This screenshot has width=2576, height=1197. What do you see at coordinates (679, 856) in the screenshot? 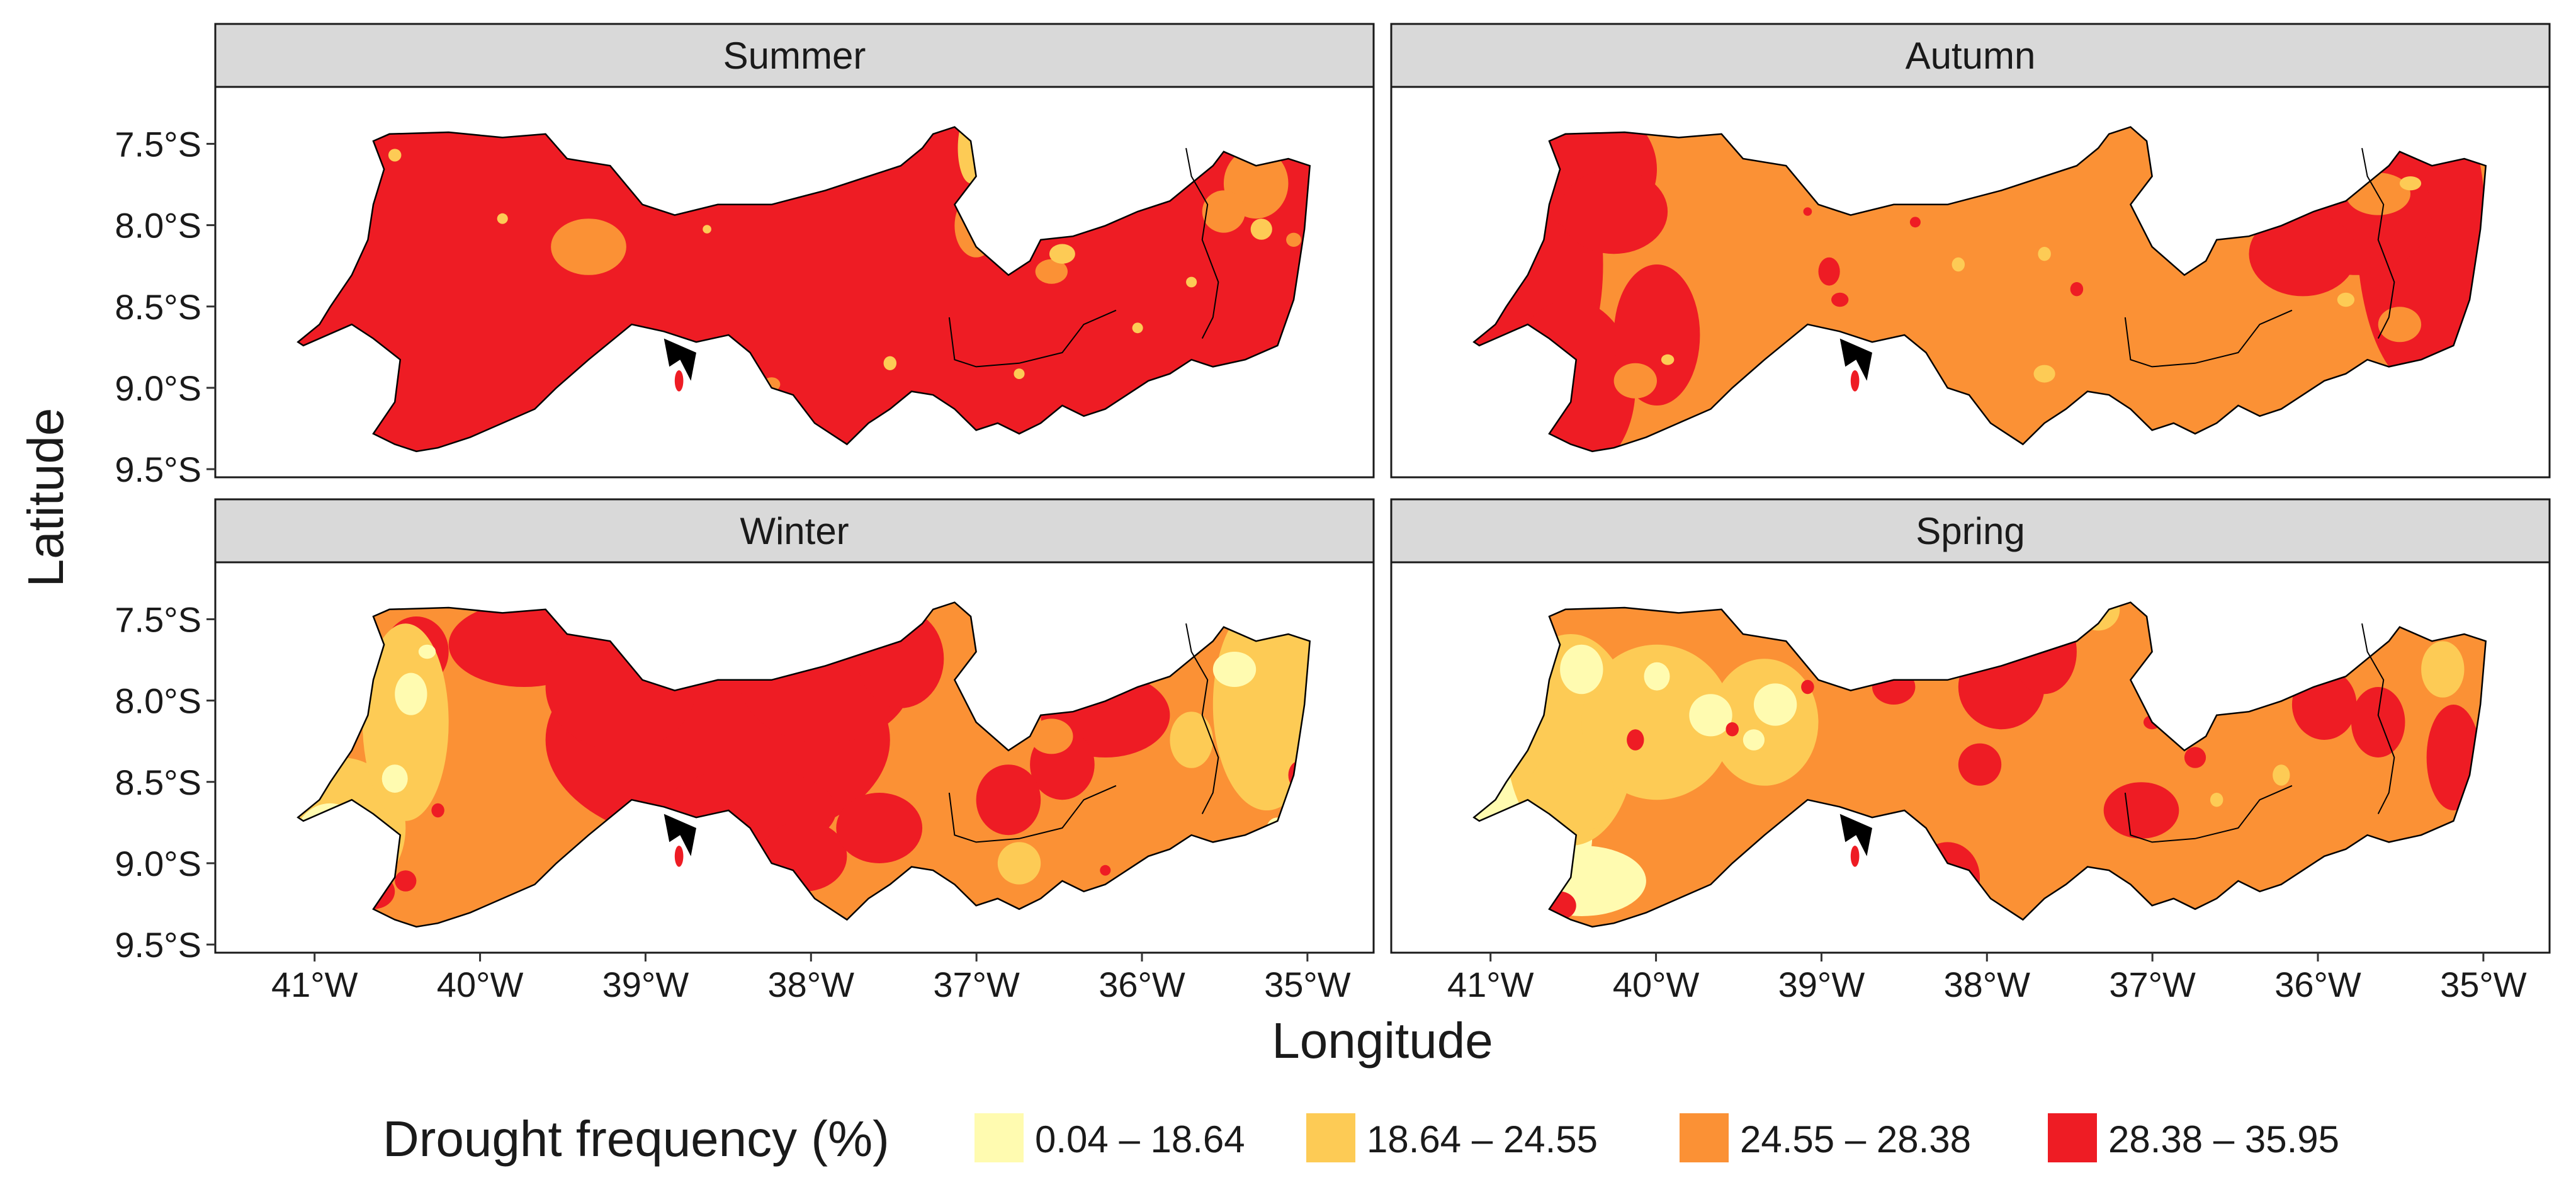
I see `reservoir-tip` at bounding box center [679, 856].